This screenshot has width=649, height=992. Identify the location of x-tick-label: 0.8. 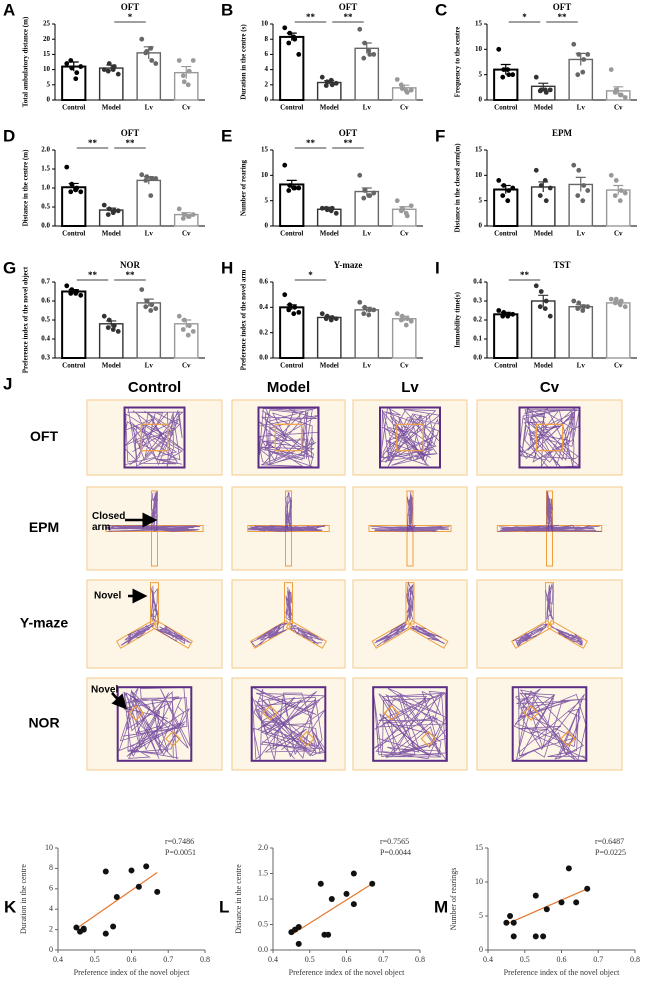
(205, 959).